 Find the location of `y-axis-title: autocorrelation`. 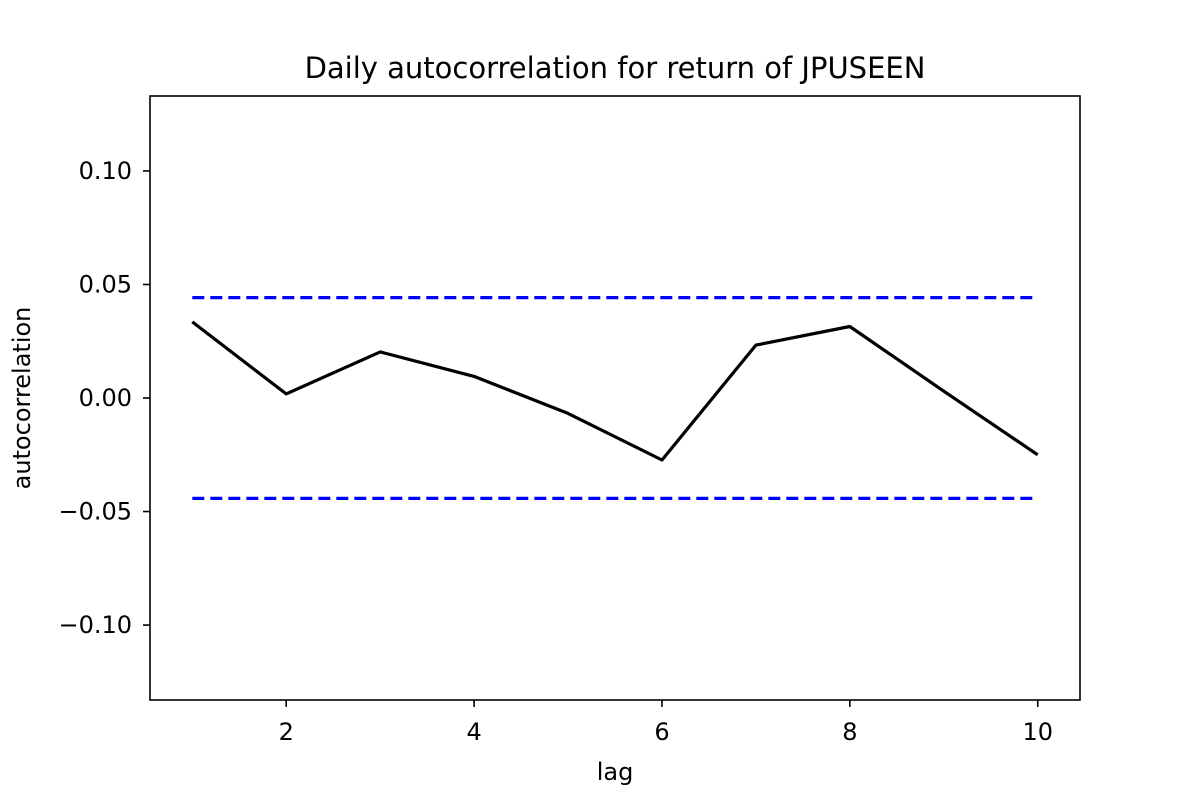

y-axis-title: autocorrelation is located at coordinates (22, 398).